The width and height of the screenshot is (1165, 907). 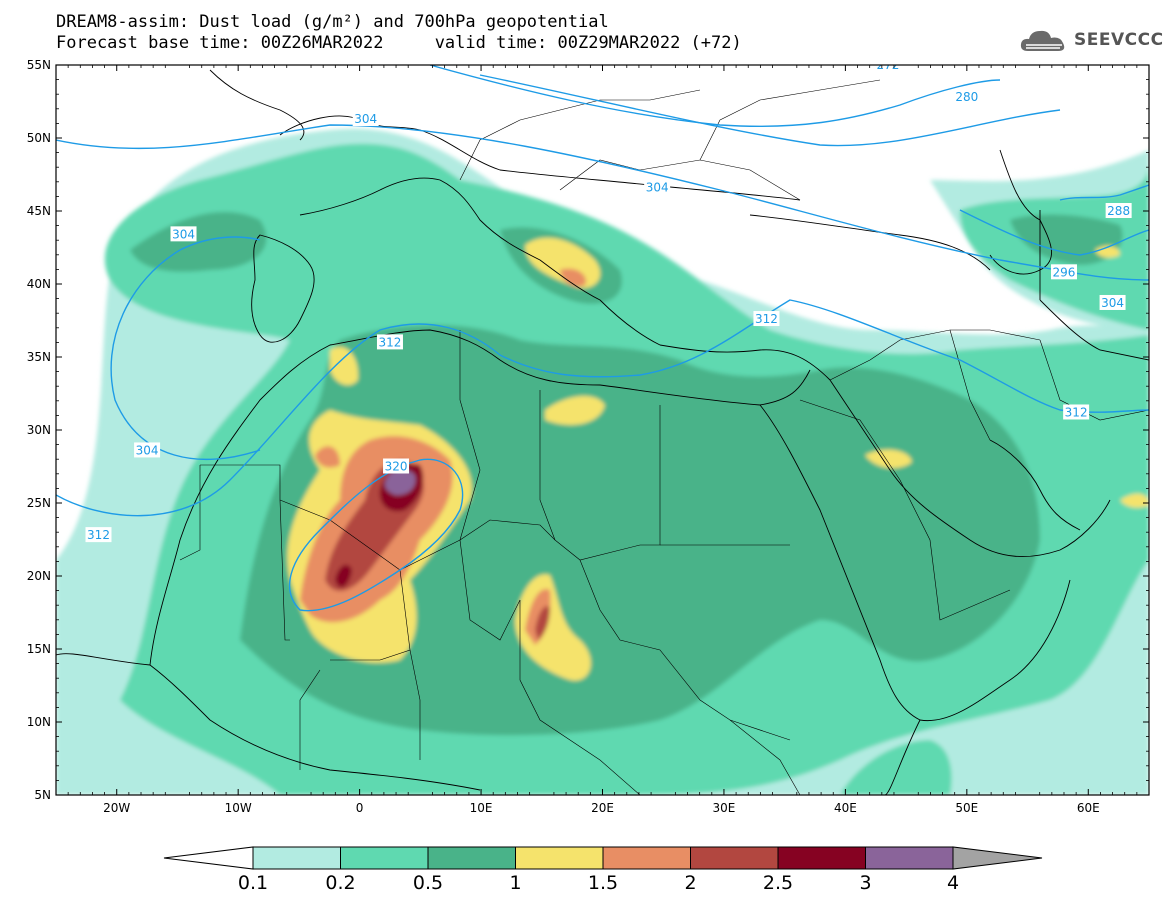 I want to click on colorbar-label: 1.5, so click(x=603, y=883).